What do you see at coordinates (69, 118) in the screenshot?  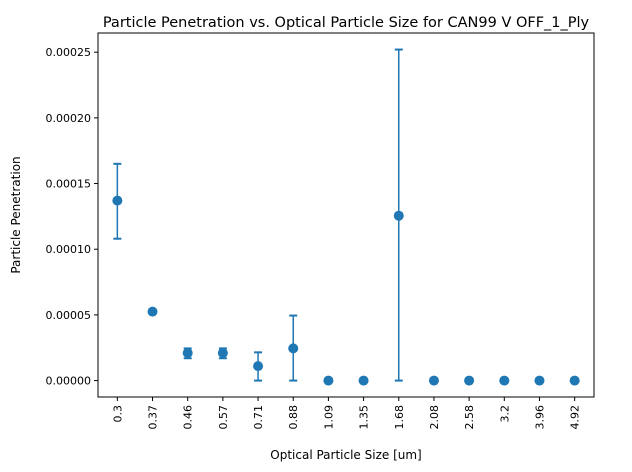 I see `y-tick-label: 0.00020` at bounding box center [69, 118].